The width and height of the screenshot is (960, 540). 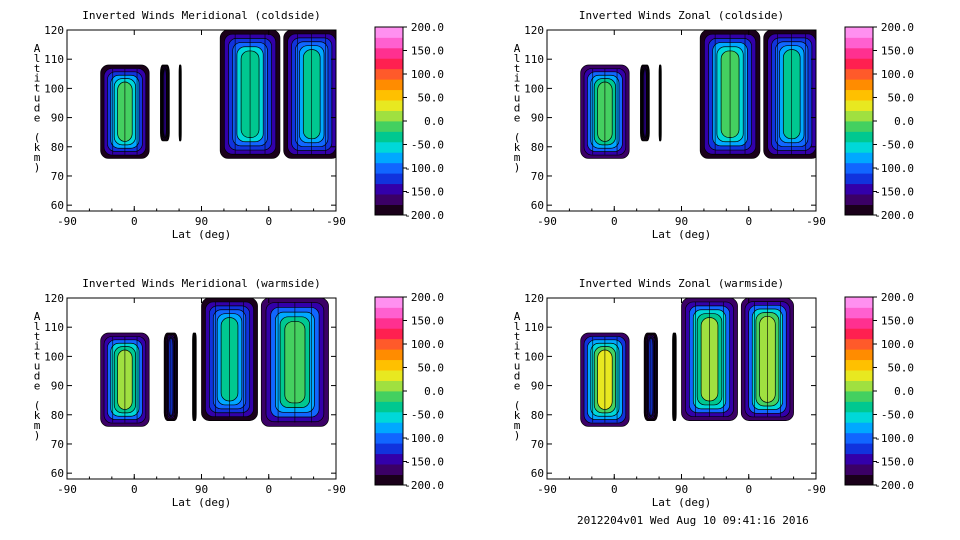 What do you see at coordinates (202, 234) in the screenshot?
I see `x-axis-label: Lat (deg)` at bounding box center [202, 234].